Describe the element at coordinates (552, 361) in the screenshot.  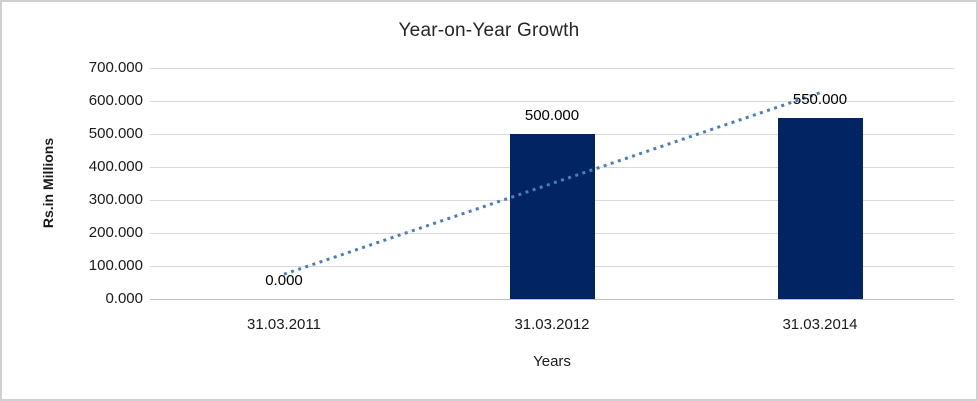
I see `x-axis-title: Years` at that location.